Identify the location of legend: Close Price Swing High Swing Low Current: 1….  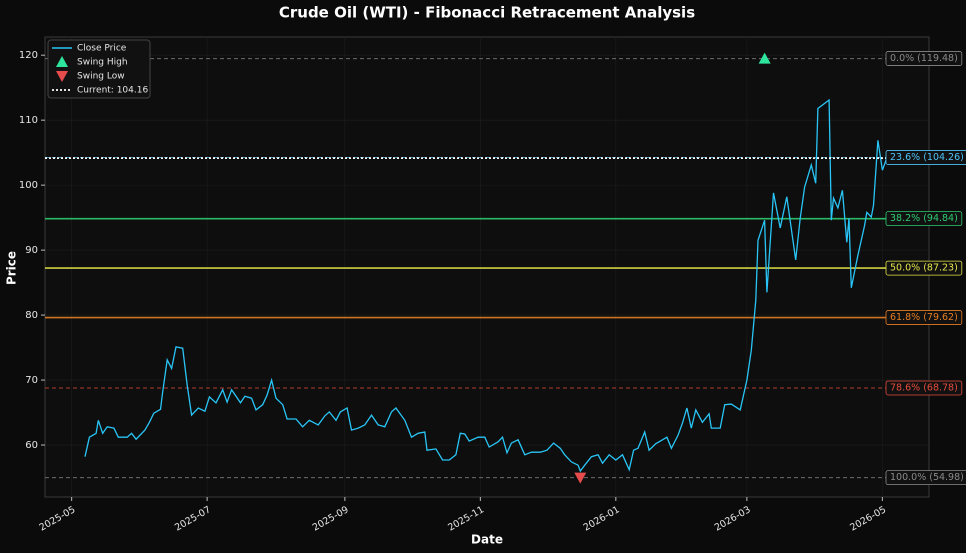
(99, 69).